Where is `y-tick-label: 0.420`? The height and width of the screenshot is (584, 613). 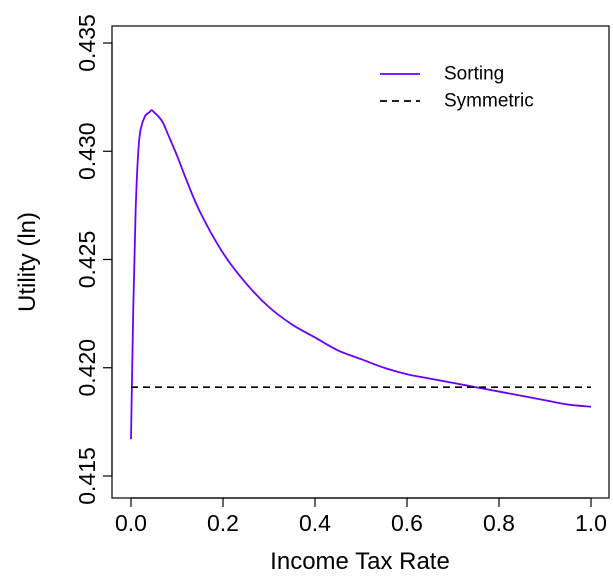
y-tick-label: 0.420 is located at coordinates (87, 368).